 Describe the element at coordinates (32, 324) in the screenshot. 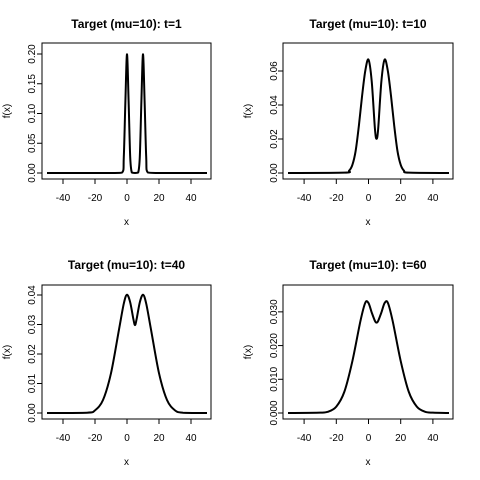

I see `y-tick-label: 0.03` at that location.